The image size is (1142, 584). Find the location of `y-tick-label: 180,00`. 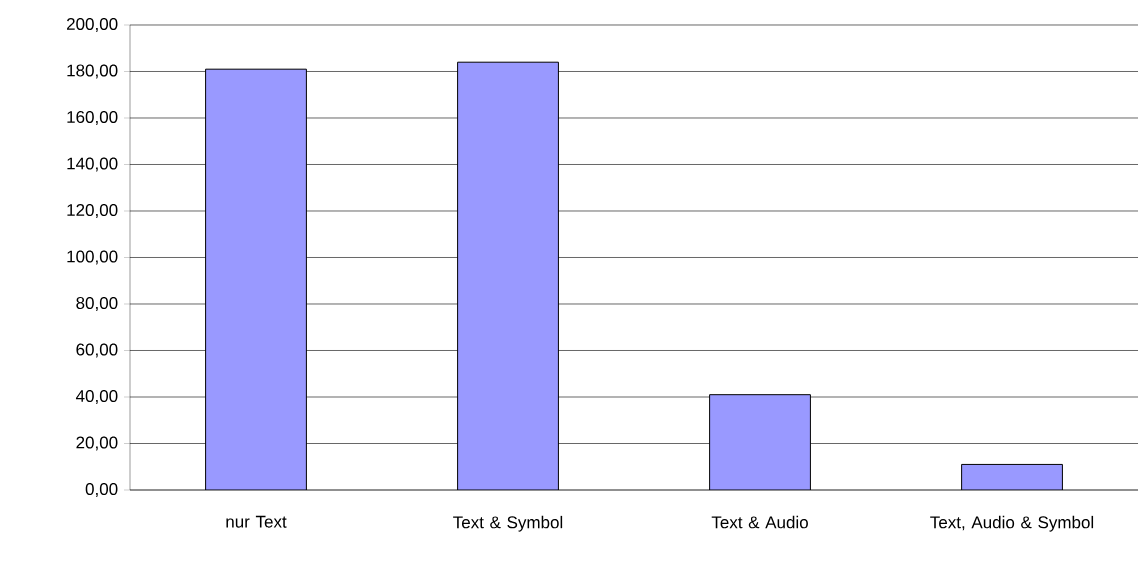

y-tick-label: 180,00 is located at coordinates (92, 71).